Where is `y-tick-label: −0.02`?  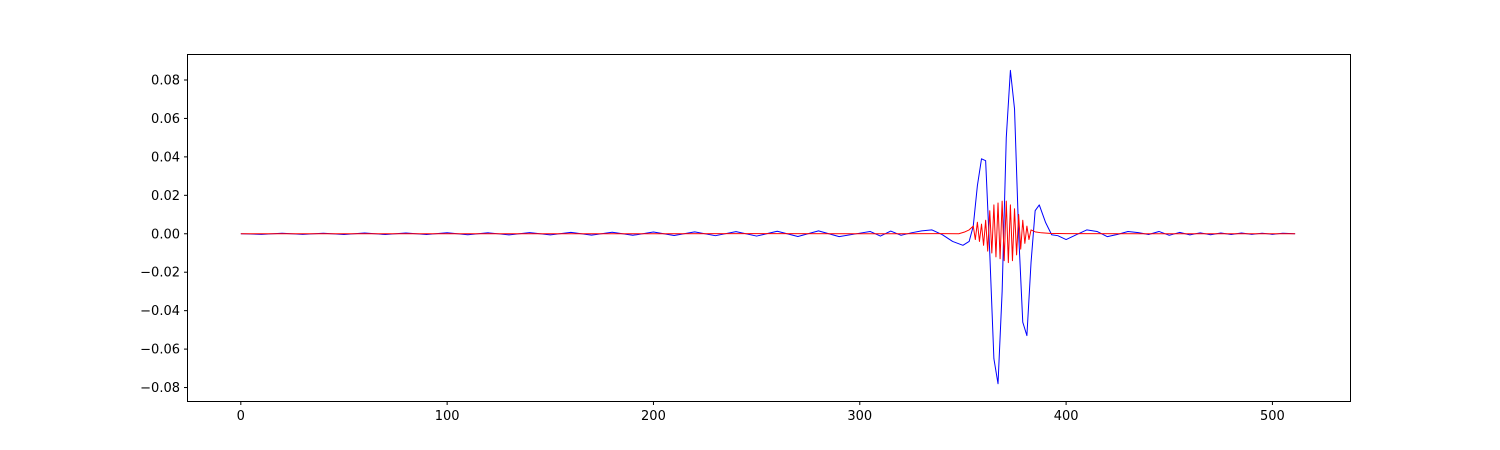 y-tick-label: −0.02 is located at coordinates (160, 273).